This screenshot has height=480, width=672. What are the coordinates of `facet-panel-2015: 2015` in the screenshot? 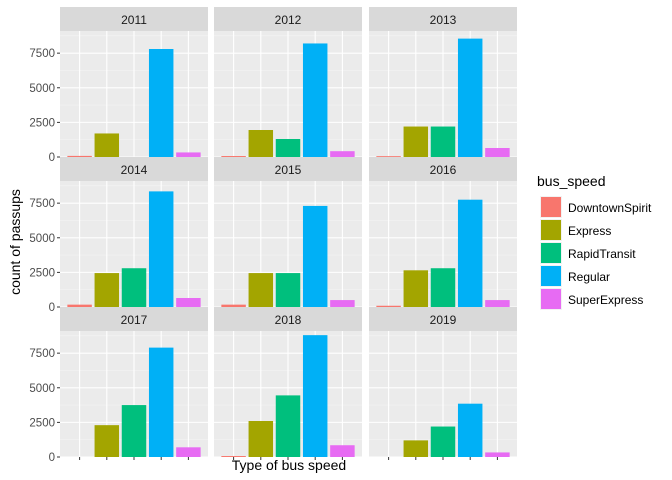 It's located at (288, 233).